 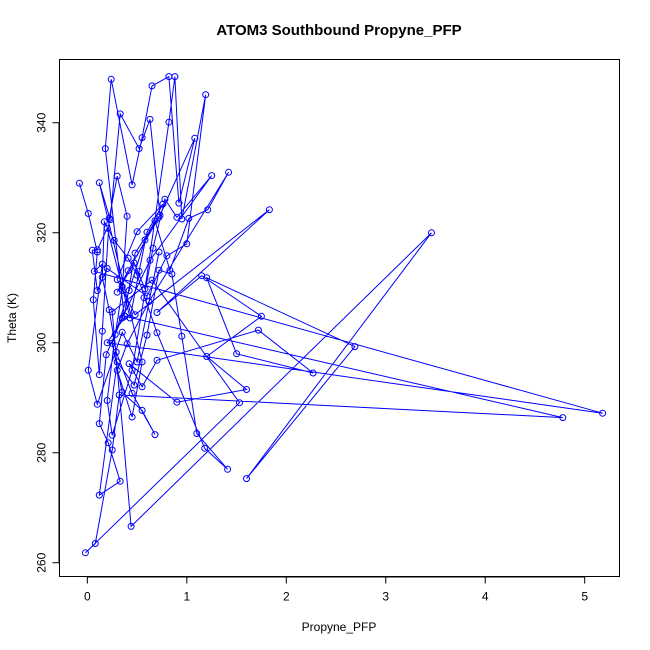 I want to click on x-tick-label: 5, so click(x=584, y=597).